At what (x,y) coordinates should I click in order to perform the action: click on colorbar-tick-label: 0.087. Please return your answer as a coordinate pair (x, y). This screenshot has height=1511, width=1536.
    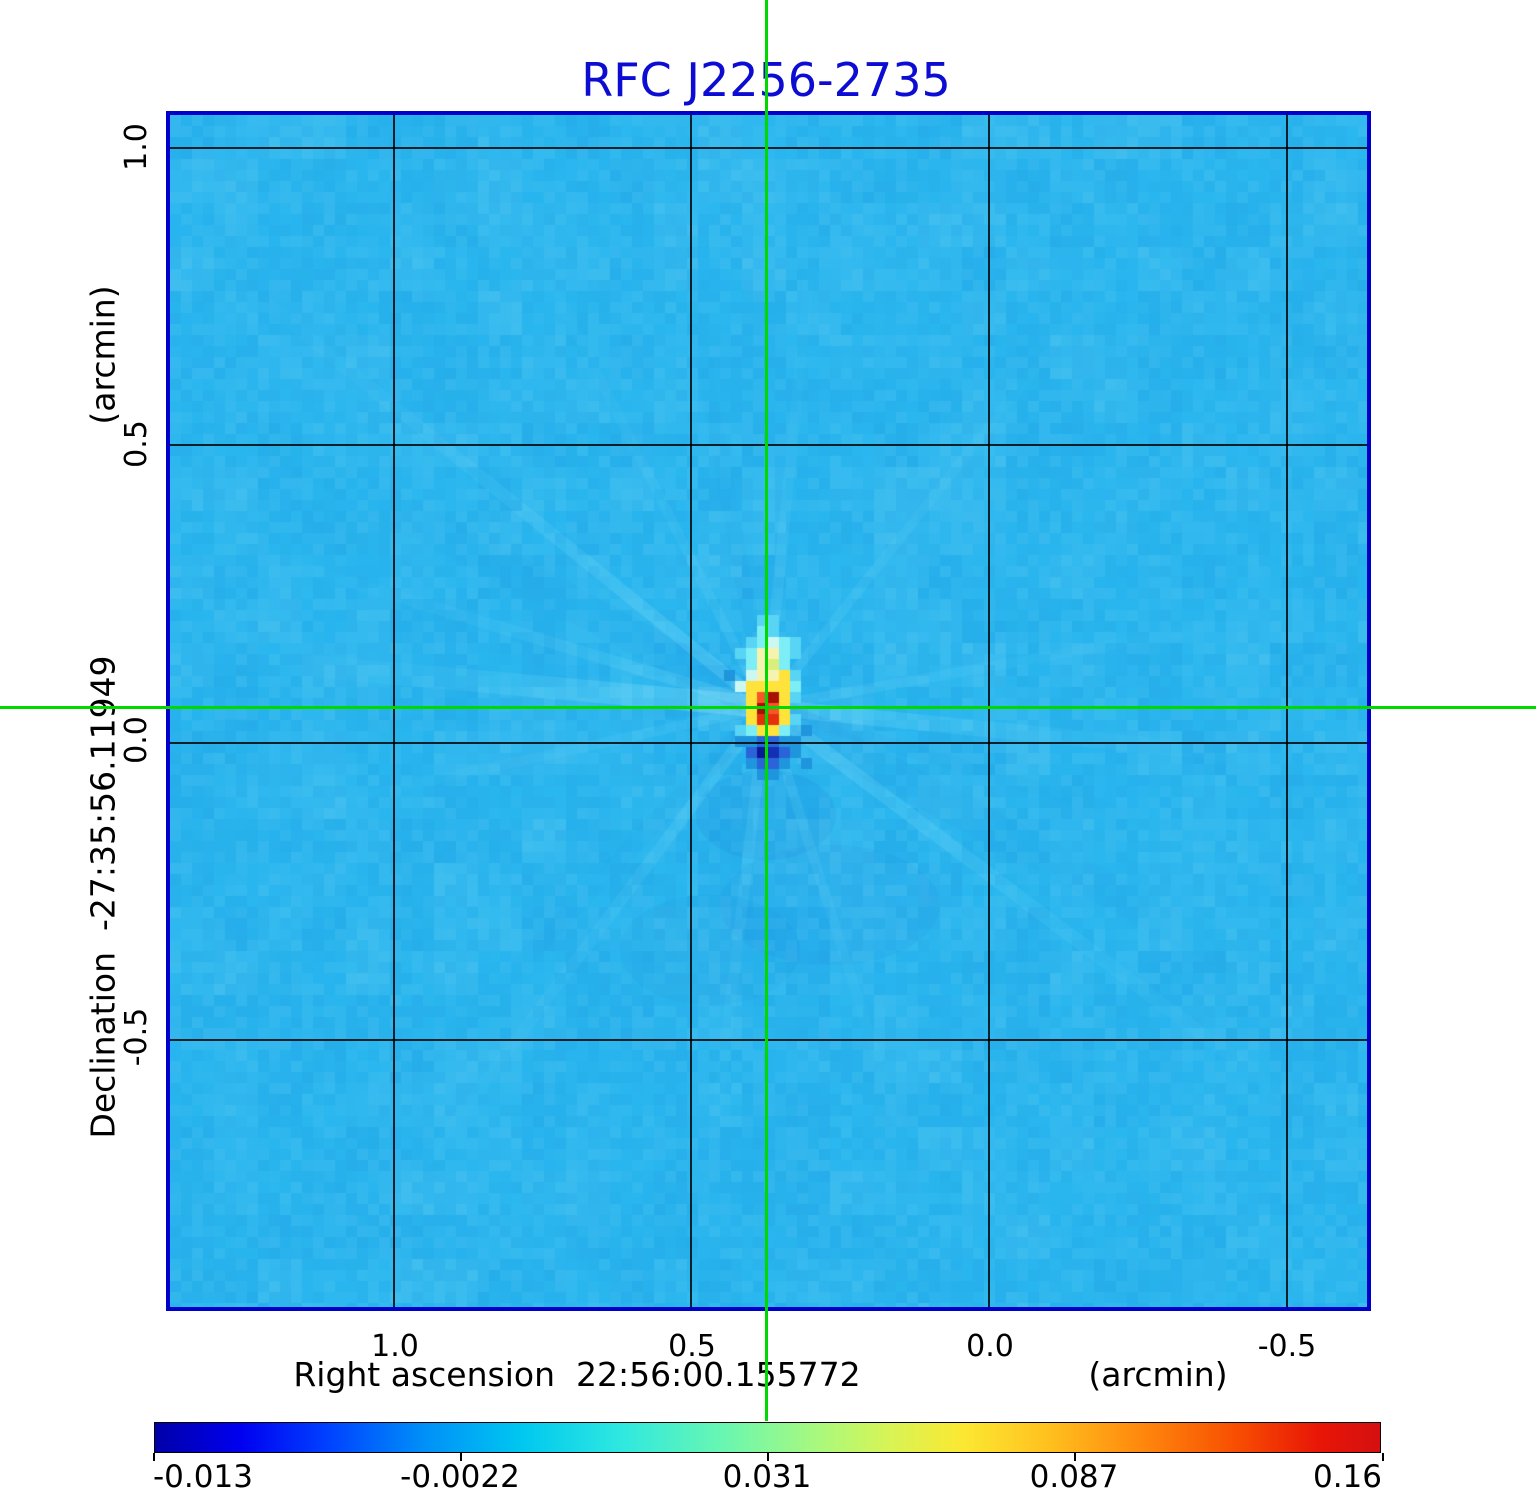
    Looking at the image, I should click on (1074, 1477).